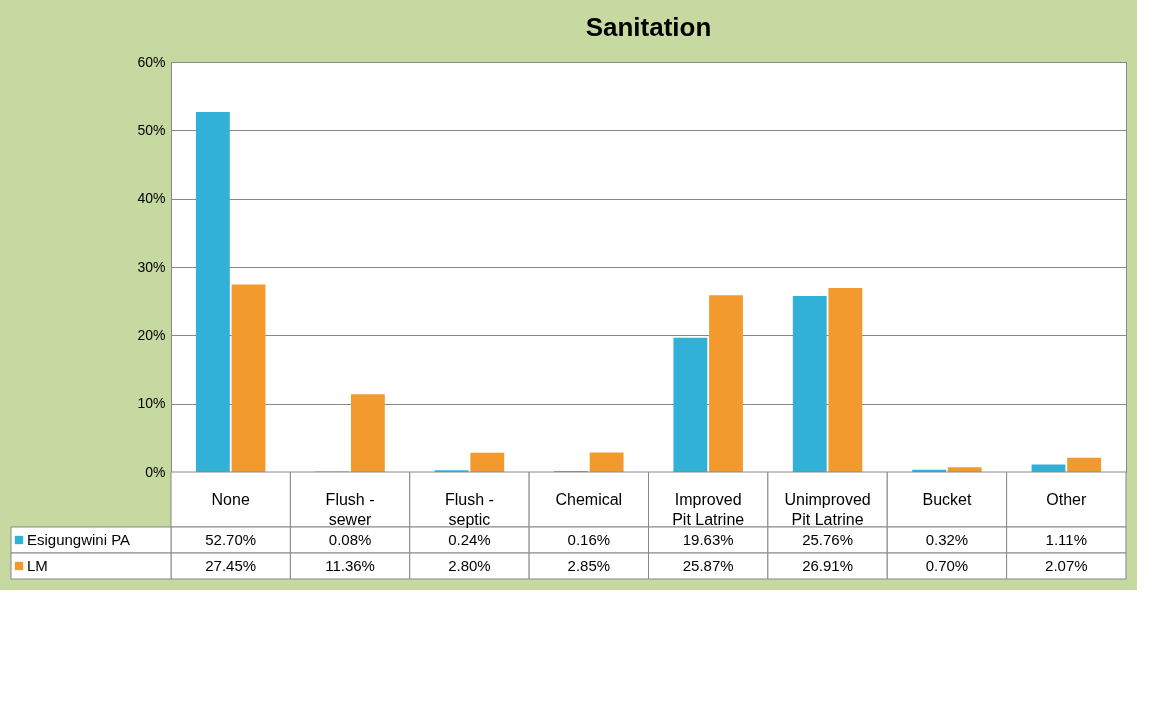  What do you see at coordinates (231, 565) in the screenshot?
I see `data-label: 27.45%` at bounding box center [231, 565].